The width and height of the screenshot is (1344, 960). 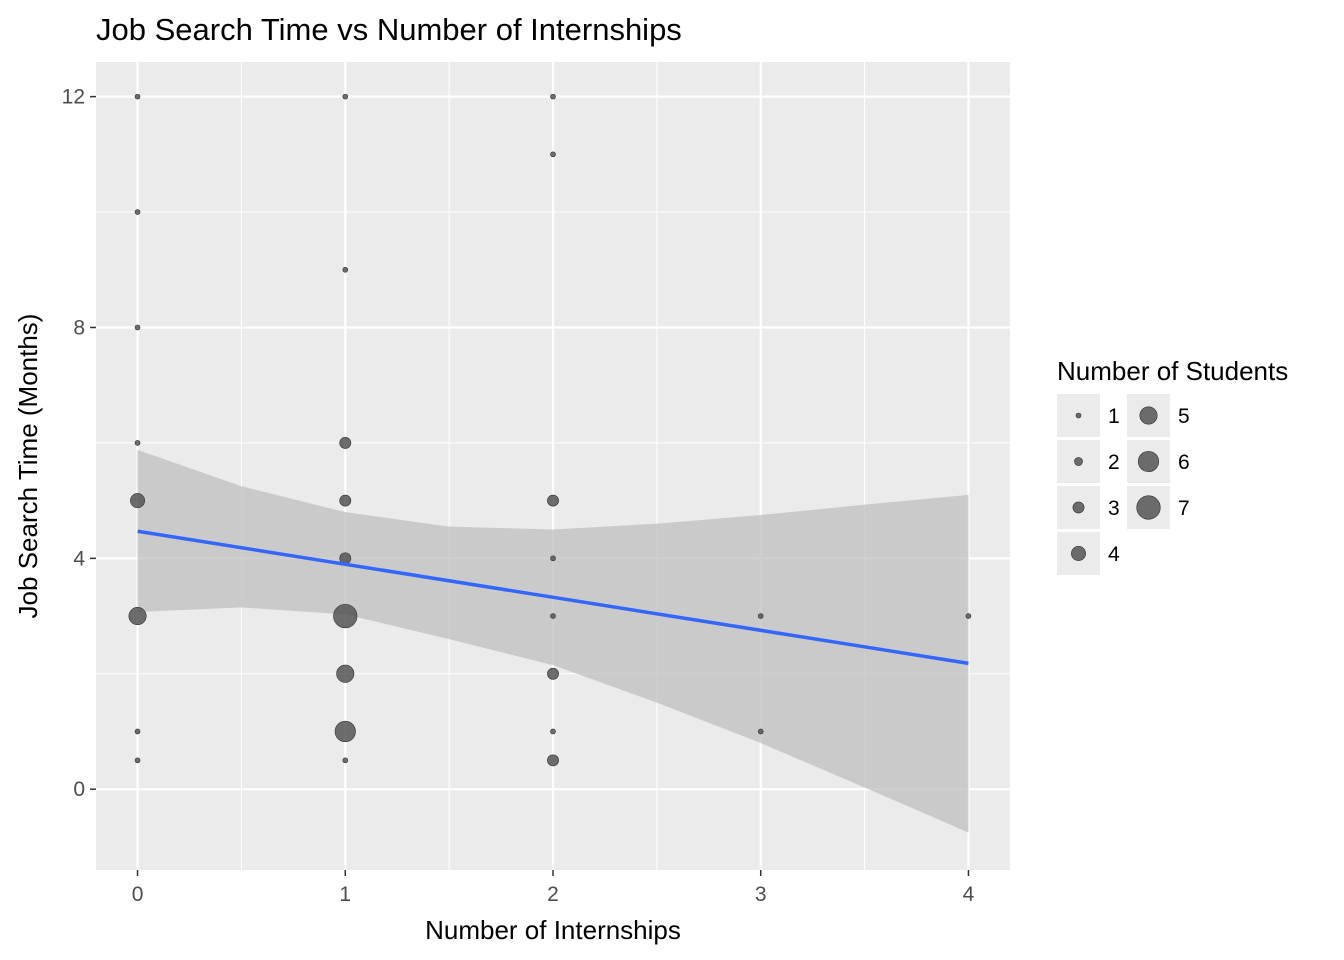 What do you see at coordinates (553, 597) in the screenshot?
I see `trend-line` at bounding box center [553, 597].